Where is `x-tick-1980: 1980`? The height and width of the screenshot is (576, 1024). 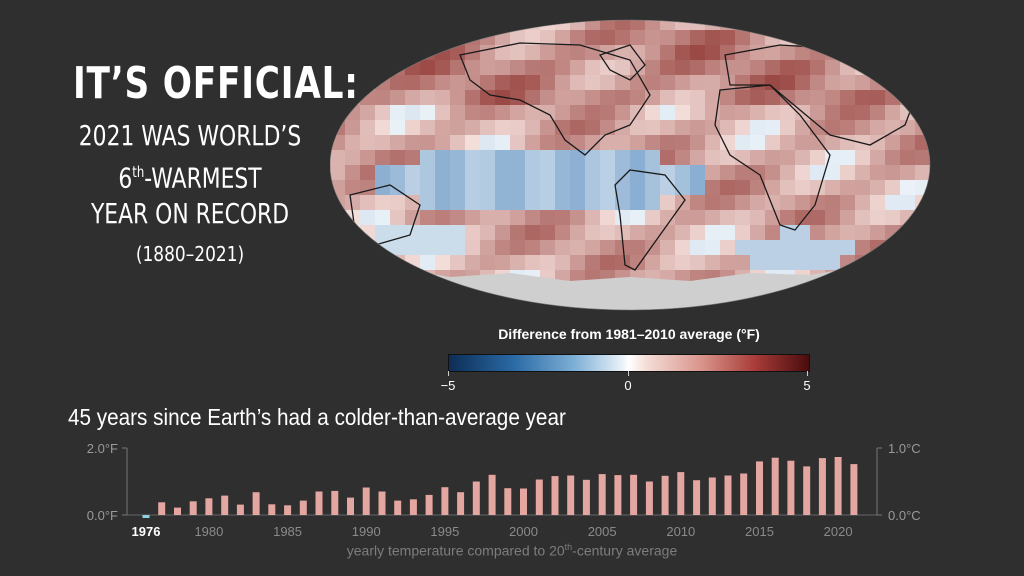 x-tick-1980: 1980 is located at coordinates (208, 531).